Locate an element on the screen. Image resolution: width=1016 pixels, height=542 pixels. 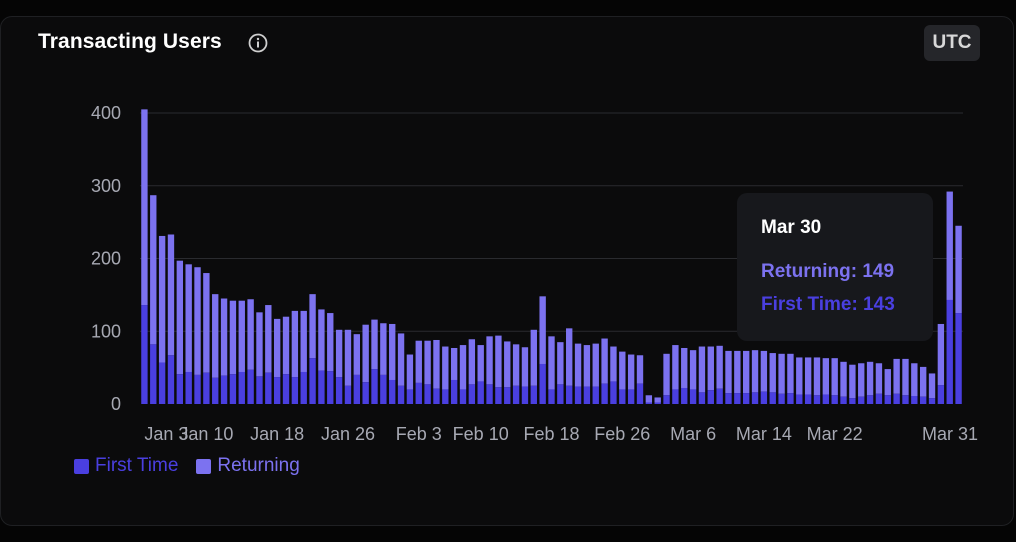
info-icon is located at coordinates (258, 43).